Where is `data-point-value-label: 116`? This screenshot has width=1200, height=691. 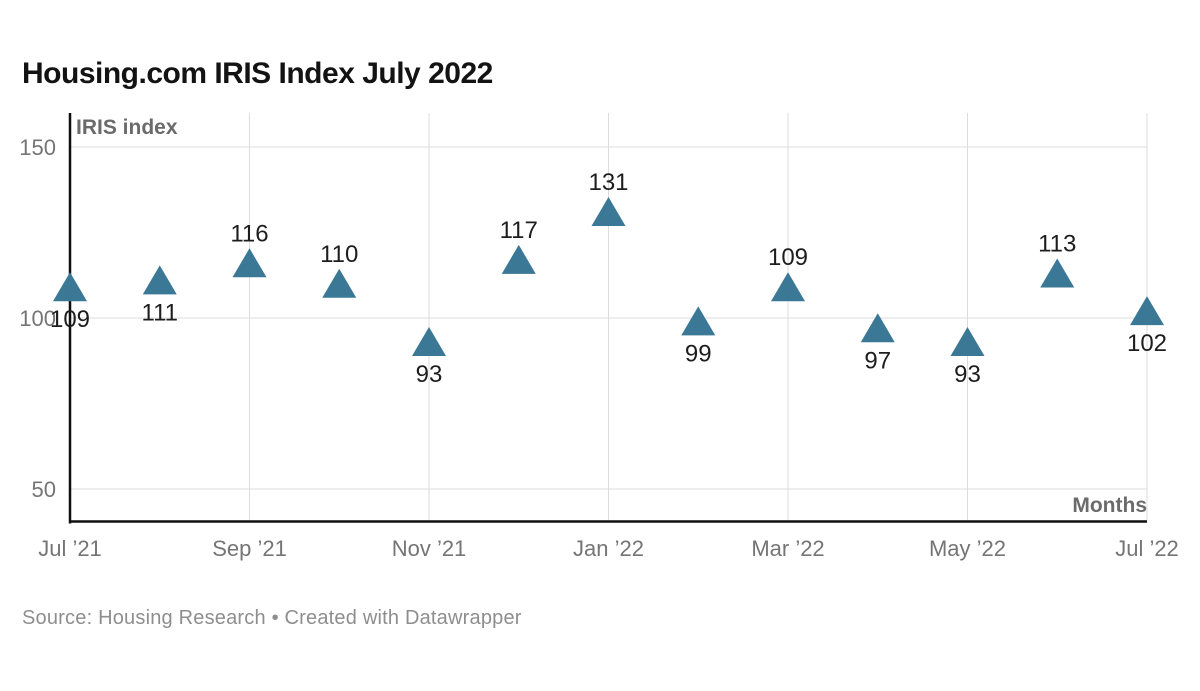 data-point-value-label: 116 is located at coordinates (249, 233).